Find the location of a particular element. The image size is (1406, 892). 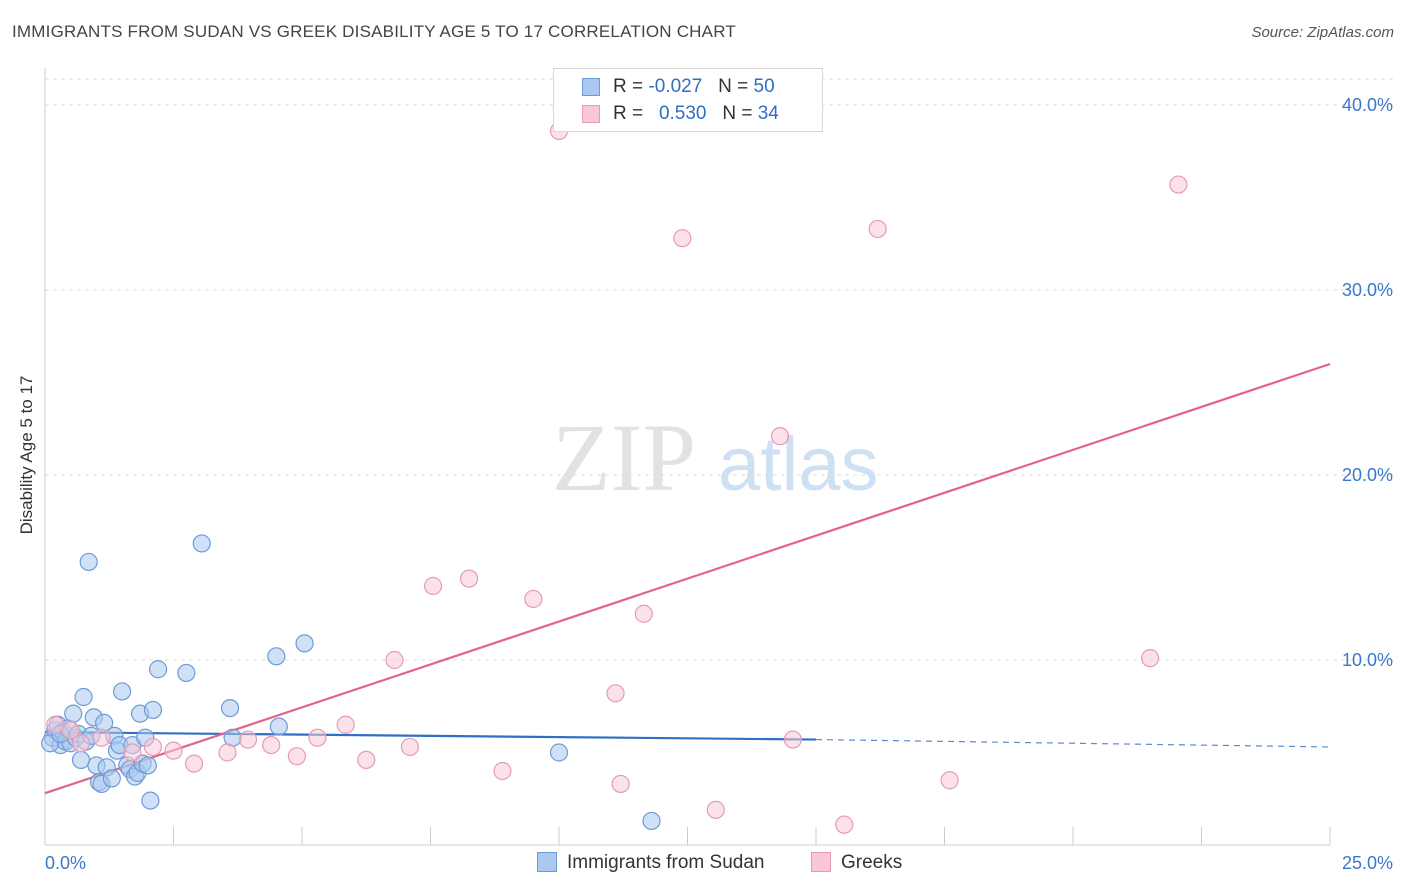

y-tick-label: 30.0% is located at coordinates (1367, 290).